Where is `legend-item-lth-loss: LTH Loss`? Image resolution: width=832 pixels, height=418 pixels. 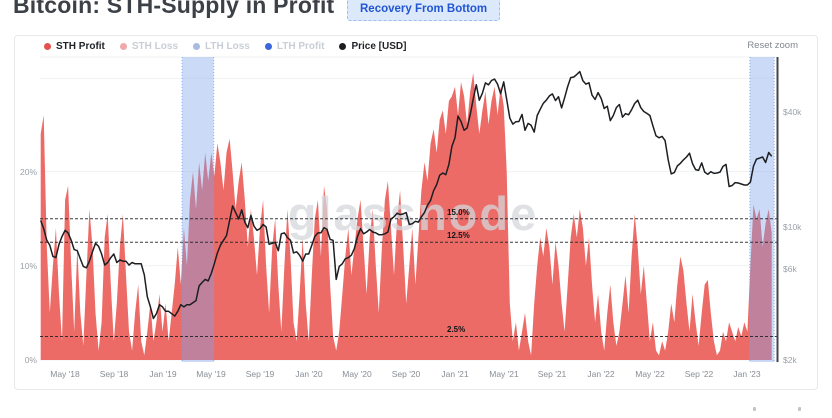
legend-item-lth-loss: LTH Loss is located at coordinates (221, 46).